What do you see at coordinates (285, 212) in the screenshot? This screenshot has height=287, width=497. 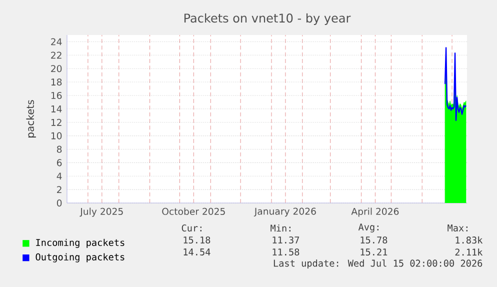 I see `x-tick-label: January 2026` at bounding box center [285, 212].